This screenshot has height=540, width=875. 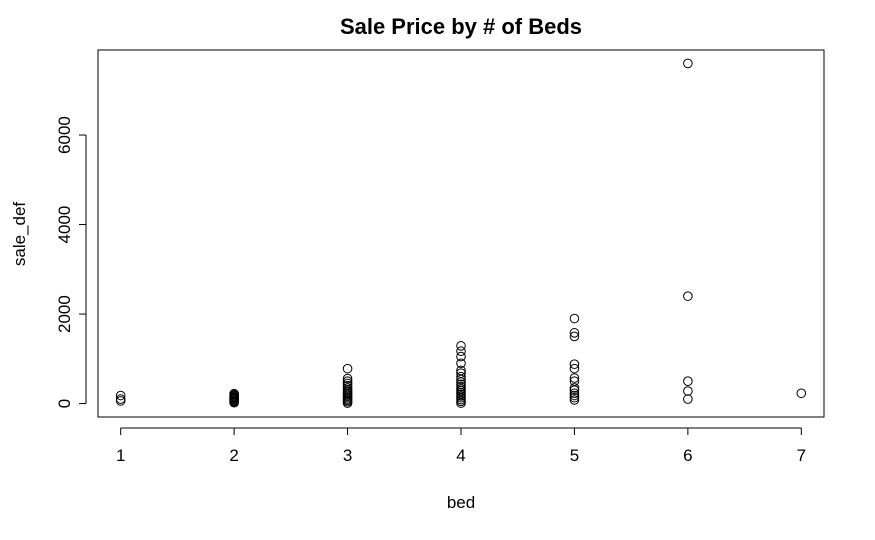 I want to click on x-tick-label: 4, so click(x=460, y=455).